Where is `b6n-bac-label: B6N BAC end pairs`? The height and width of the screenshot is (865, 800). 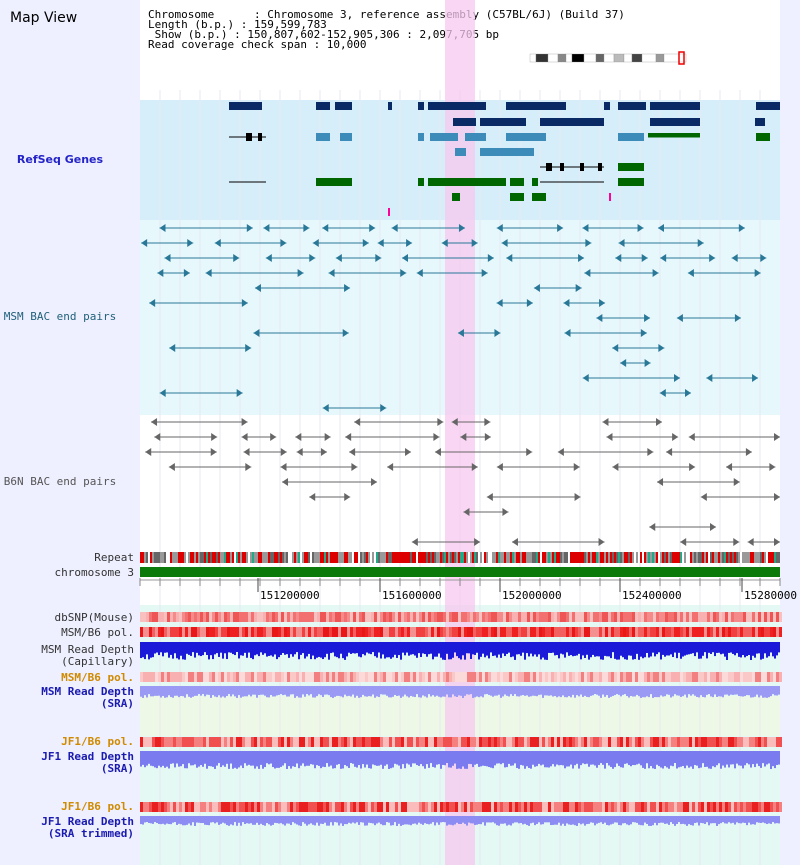
b6n-bac-label: B6N BAC end pairs is located at coordinates (60, 481).